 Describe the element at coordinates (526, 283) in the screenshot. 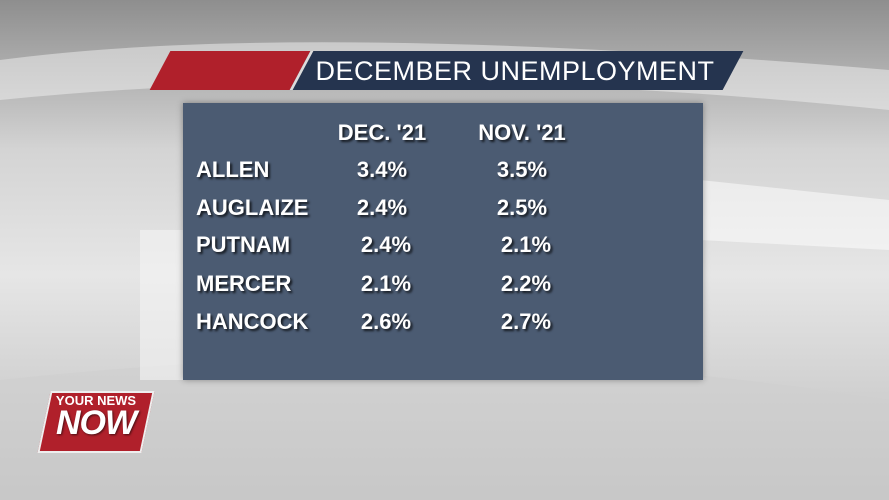

I see `cell-value: 2.2%` at that location.